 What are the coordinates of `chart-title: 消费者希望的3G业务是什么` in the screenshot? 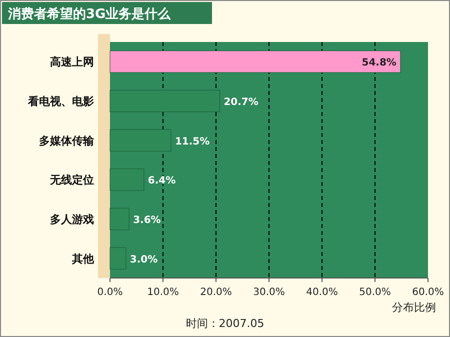 It's located at (89, 14).